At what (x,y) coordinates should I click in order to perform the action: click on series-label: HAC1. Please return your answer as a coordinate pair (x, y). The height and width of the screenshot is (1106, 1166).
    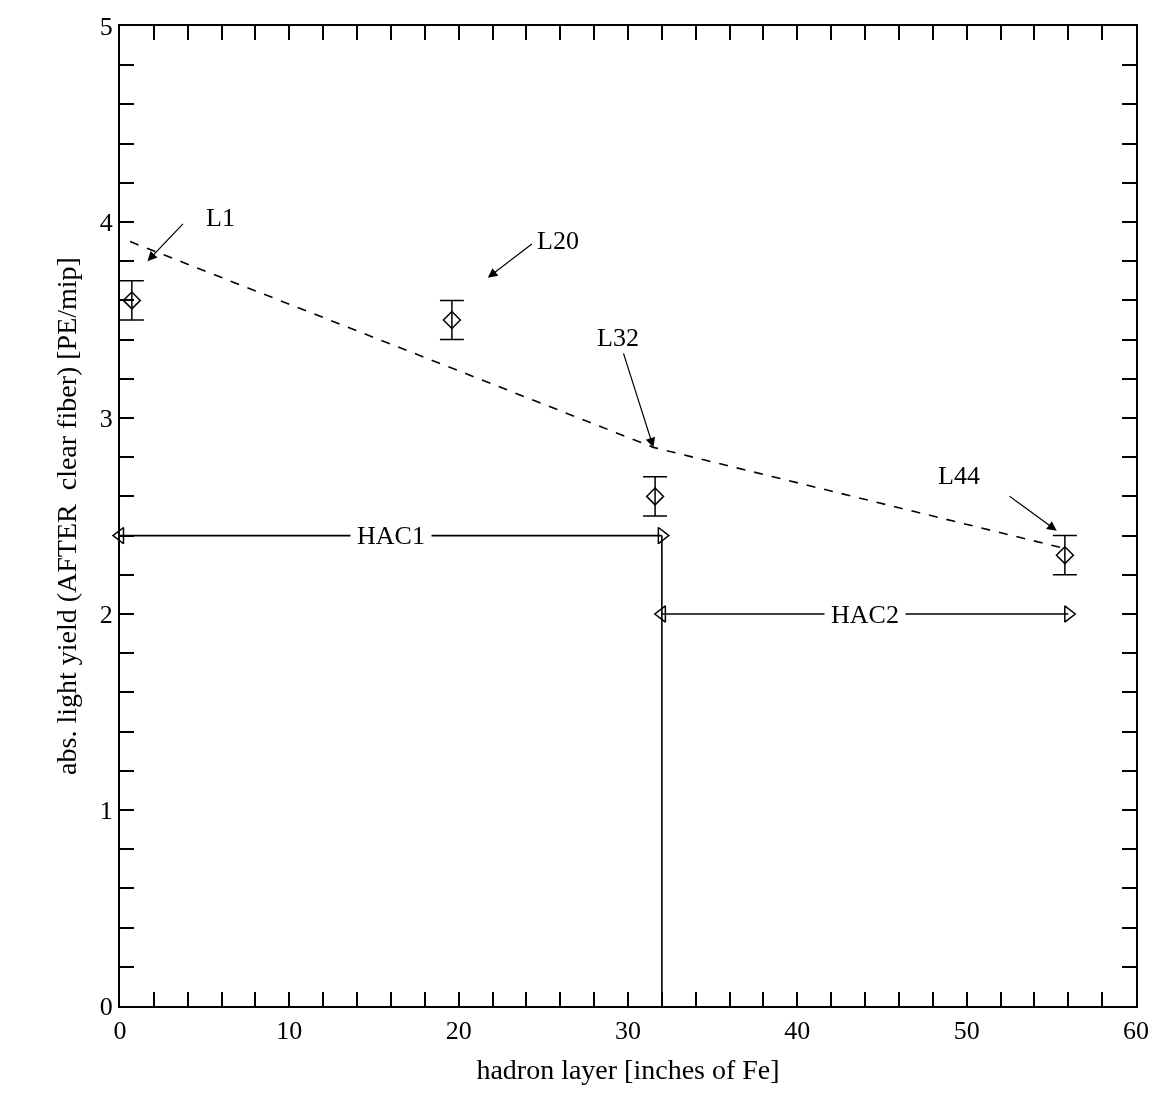
    Looking at the image, I should click on (391, 535).